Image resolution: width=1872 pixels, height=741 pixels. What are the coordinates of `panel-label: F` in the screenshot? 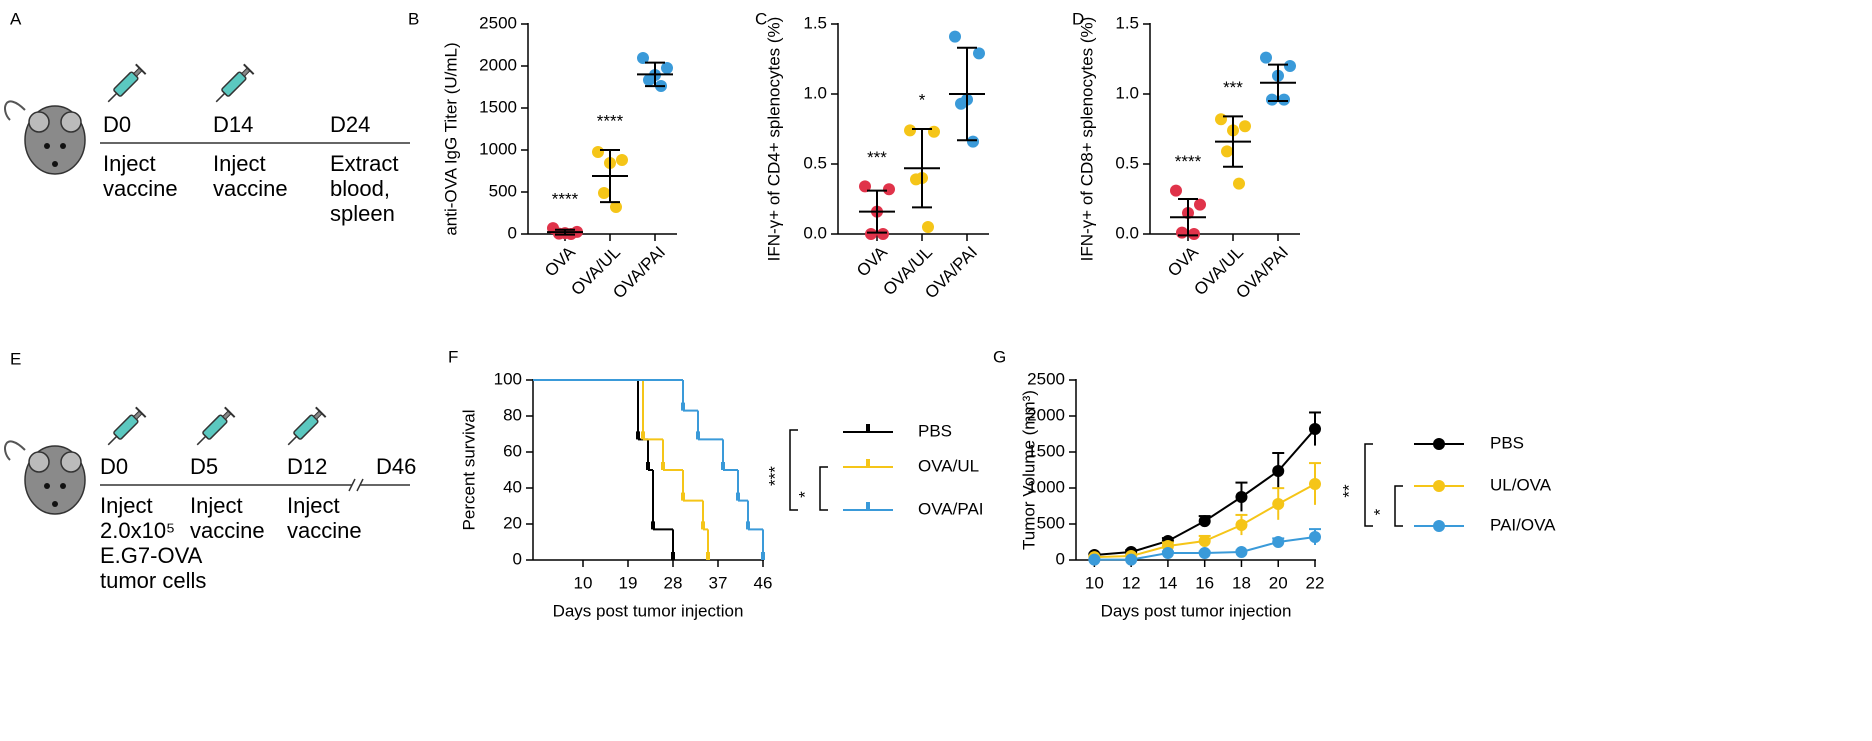 It's located at (453, 356).